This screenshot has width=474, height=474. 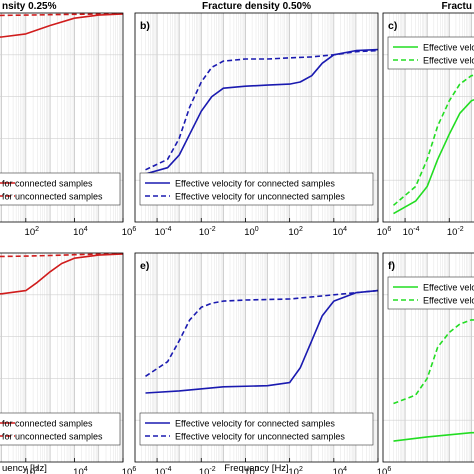 What do you see at coordinates (256, 6) in the screenshot?
I see `panel-title: Fracture density 0.50%` at bounding box center [256, 6].